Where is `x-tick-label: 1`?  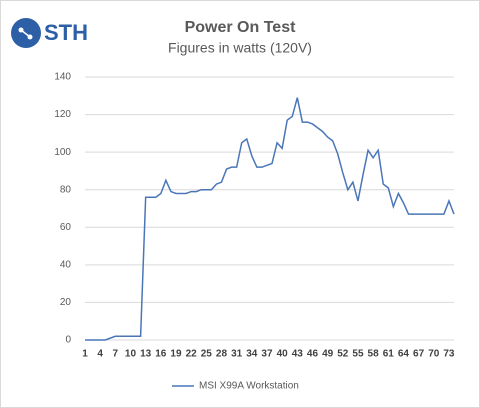 x-tick-label: 1 is located at coordinates (85, 354).